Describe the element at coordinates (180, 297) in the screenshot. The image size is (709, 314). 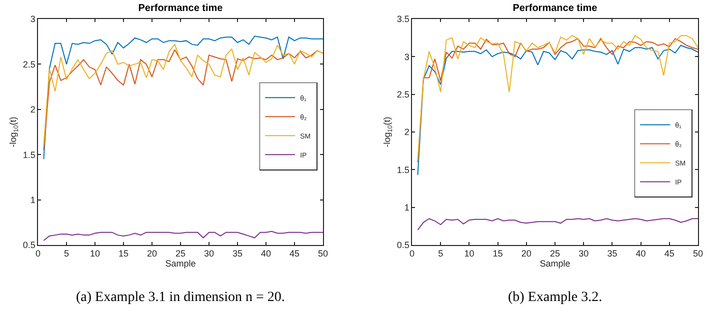
I see `text: (a) Example 3.1 in dimension n = 20.` at that location.